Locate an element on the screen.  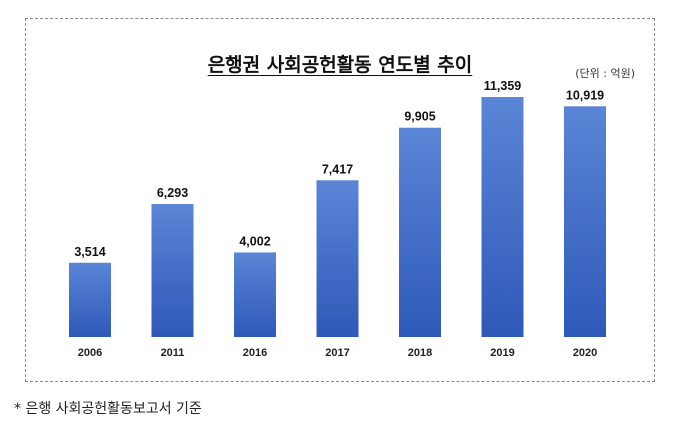
bar-2019 is located at coordinates (502, 217).